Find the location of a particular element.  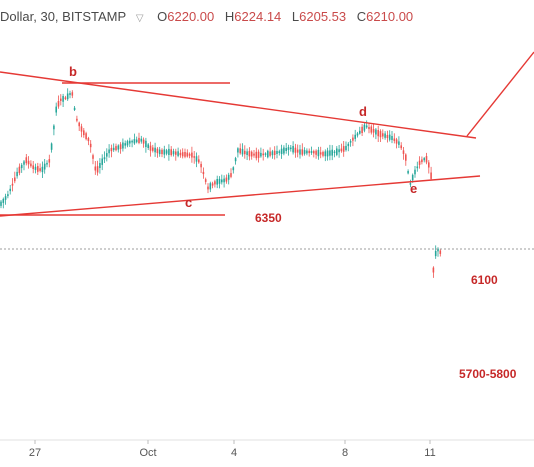

x-tick-label-11: 11 is located at coordinates (429, 453).